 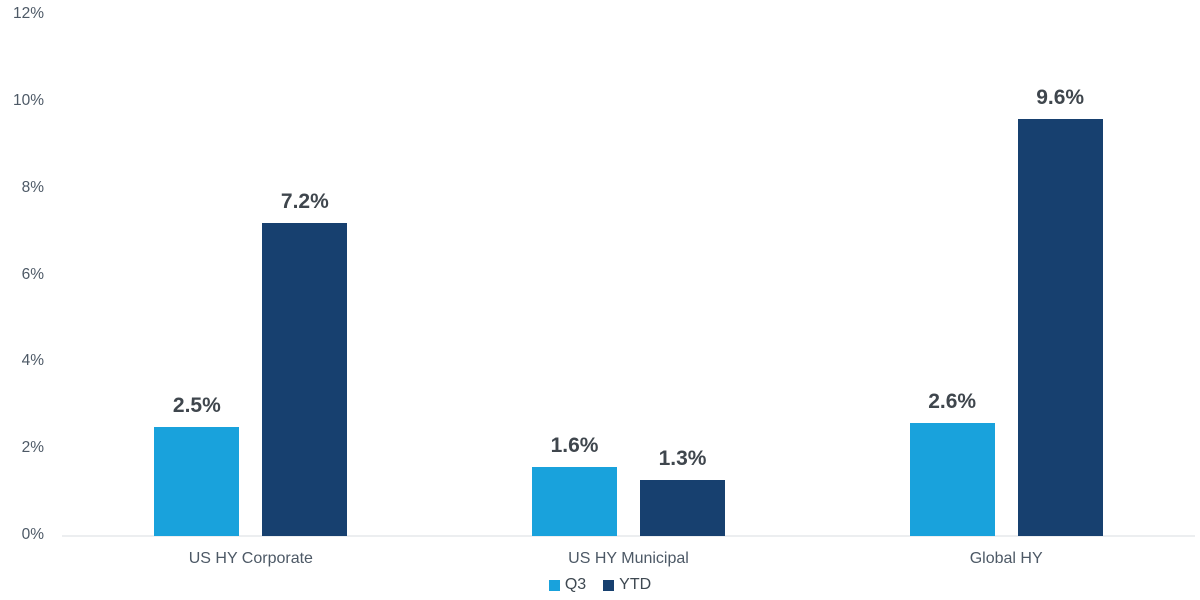 What do you see at coordinates (304, 202) in the screenshot?
I see `bar-value-label: 7.2%` at bounding box center [304, 202].